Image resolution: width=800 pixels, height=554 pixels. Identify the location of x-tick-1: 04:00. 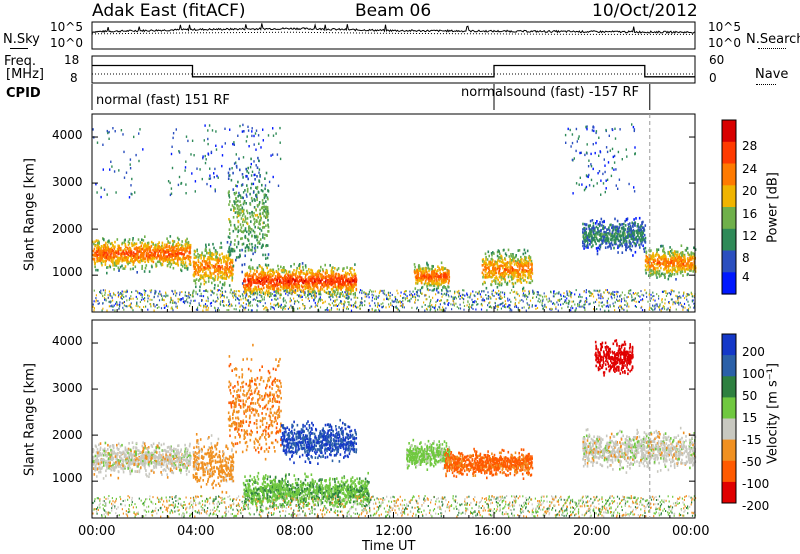
(196, 531).